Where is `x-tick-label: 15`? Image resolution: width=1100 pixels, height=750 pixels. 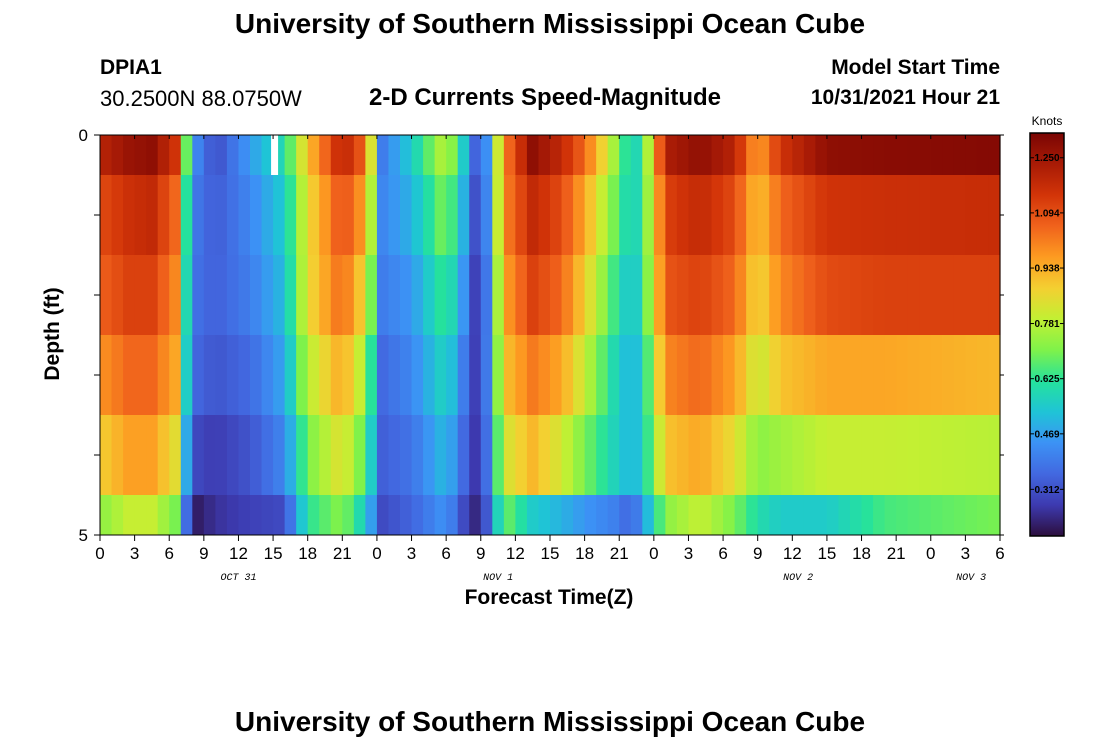
x-tick-label: 15 is located at coordinates (550, 553).